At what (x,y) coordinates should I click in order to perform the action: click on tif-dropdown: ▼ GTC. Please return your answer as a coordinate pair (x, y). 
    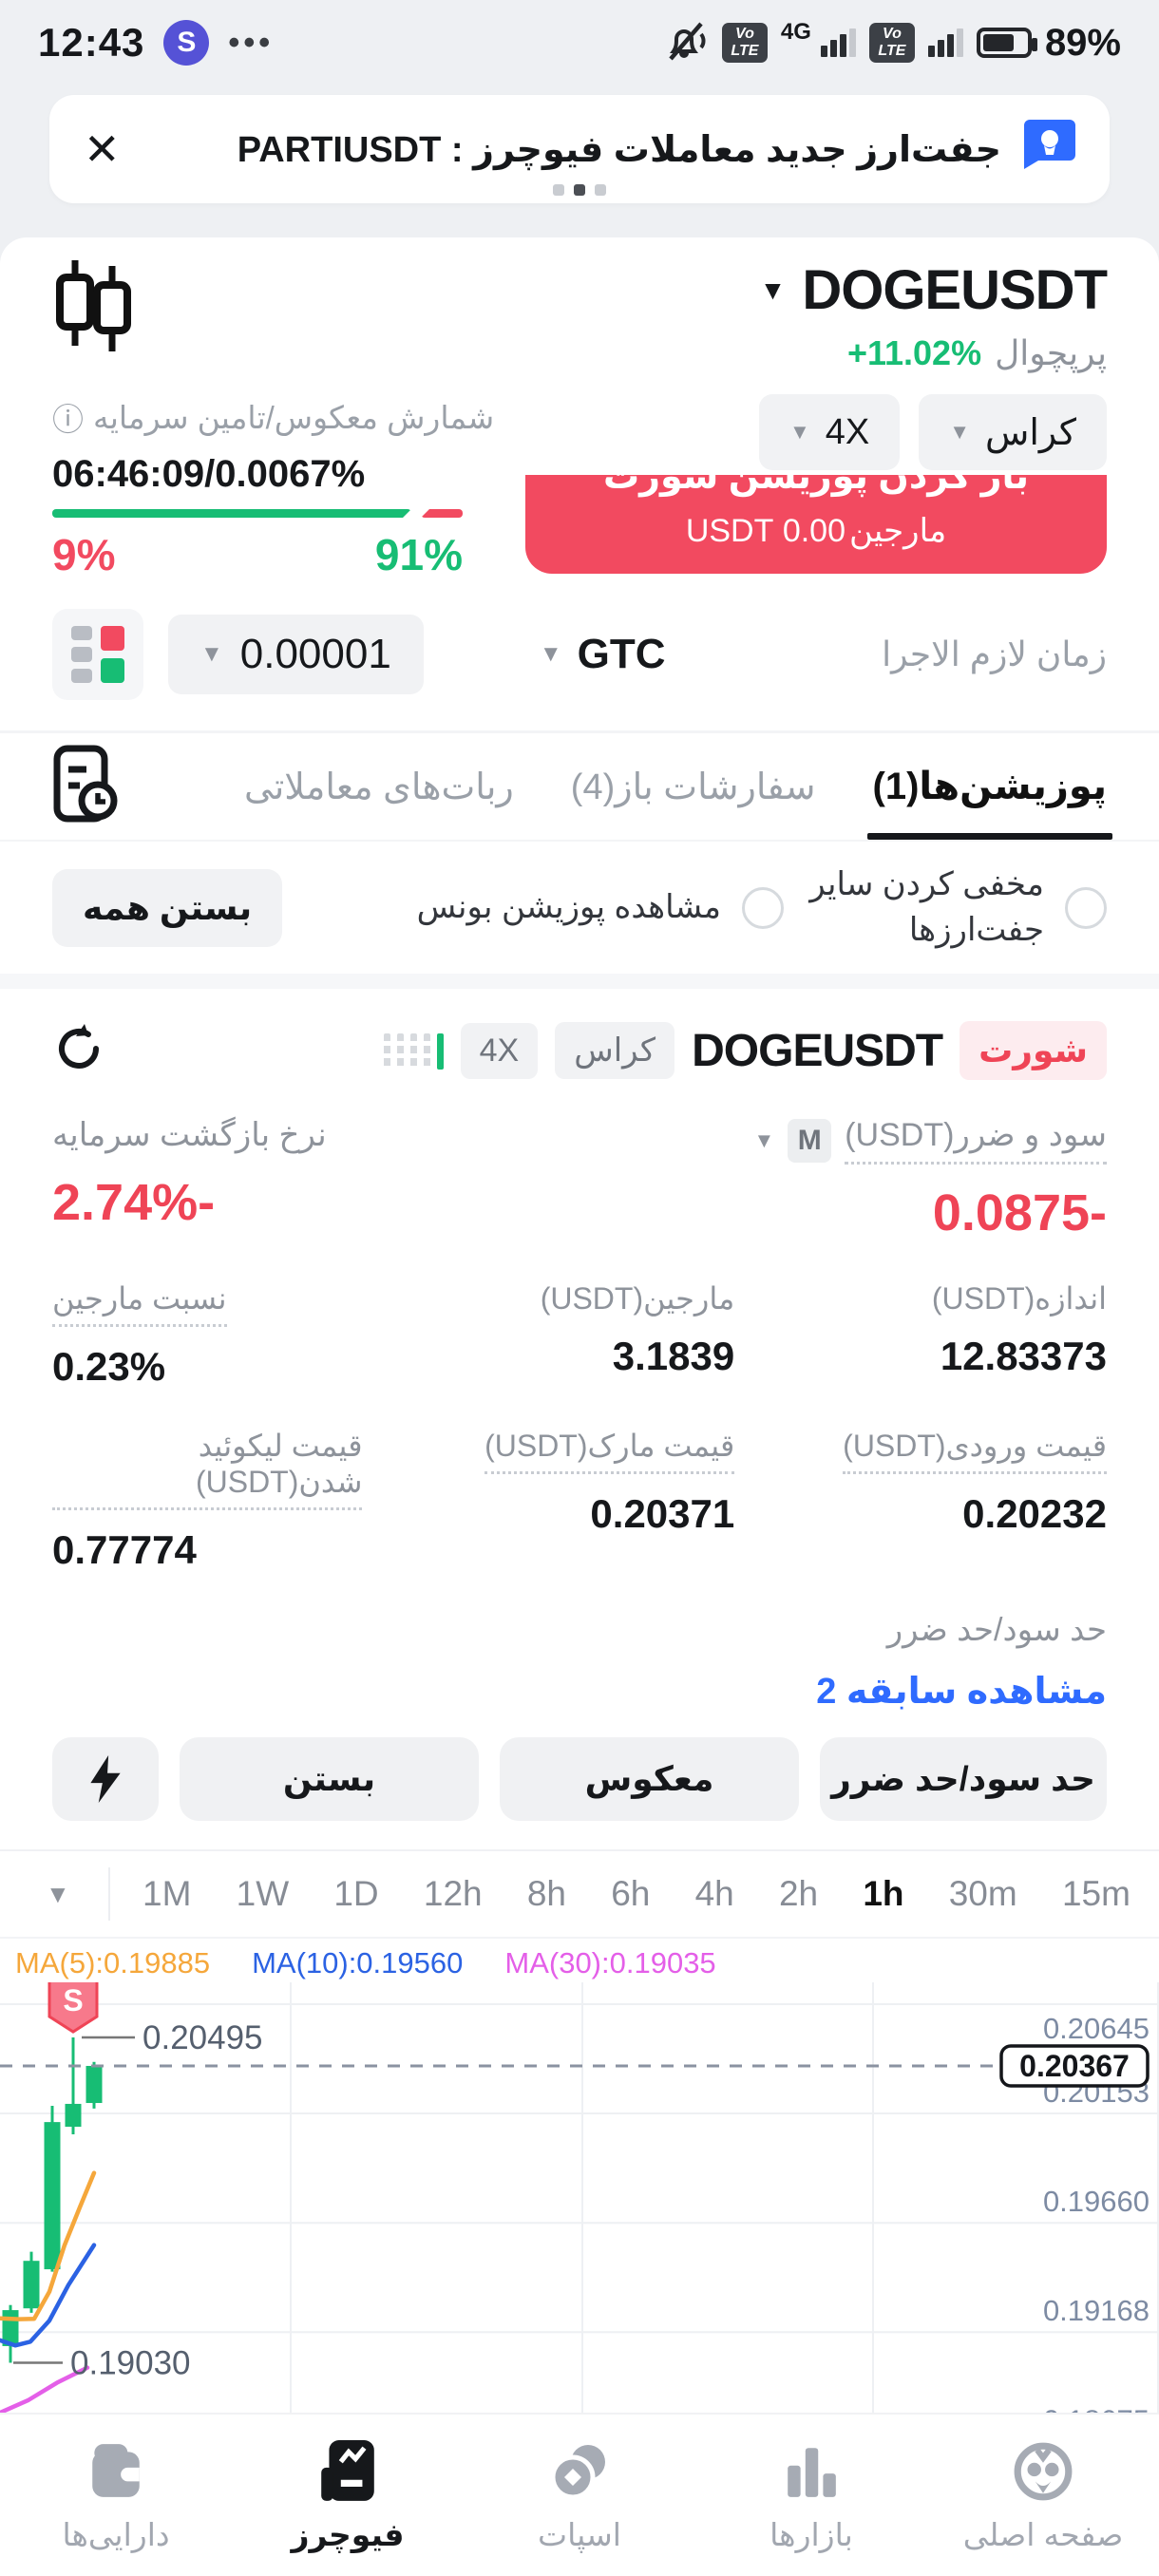
    Looking at the image, I should click on (603, 654).